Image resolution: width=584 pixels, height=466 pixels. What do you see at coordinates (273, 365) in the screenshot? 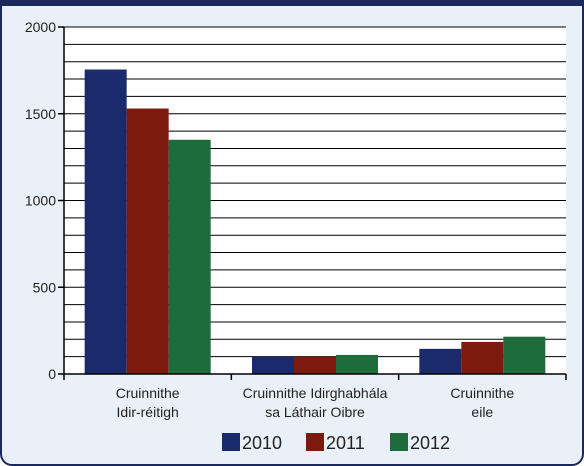
I see `bar-2010-cat2` at bounding box center [273, 365].